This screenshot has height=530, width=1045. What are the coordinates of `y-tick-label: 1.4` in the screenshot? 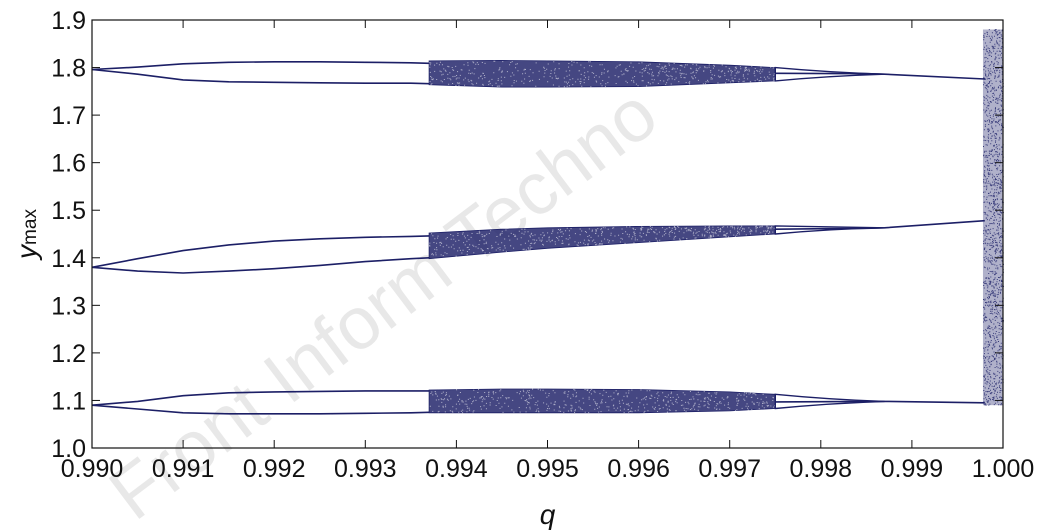 It's located at (68, 259).